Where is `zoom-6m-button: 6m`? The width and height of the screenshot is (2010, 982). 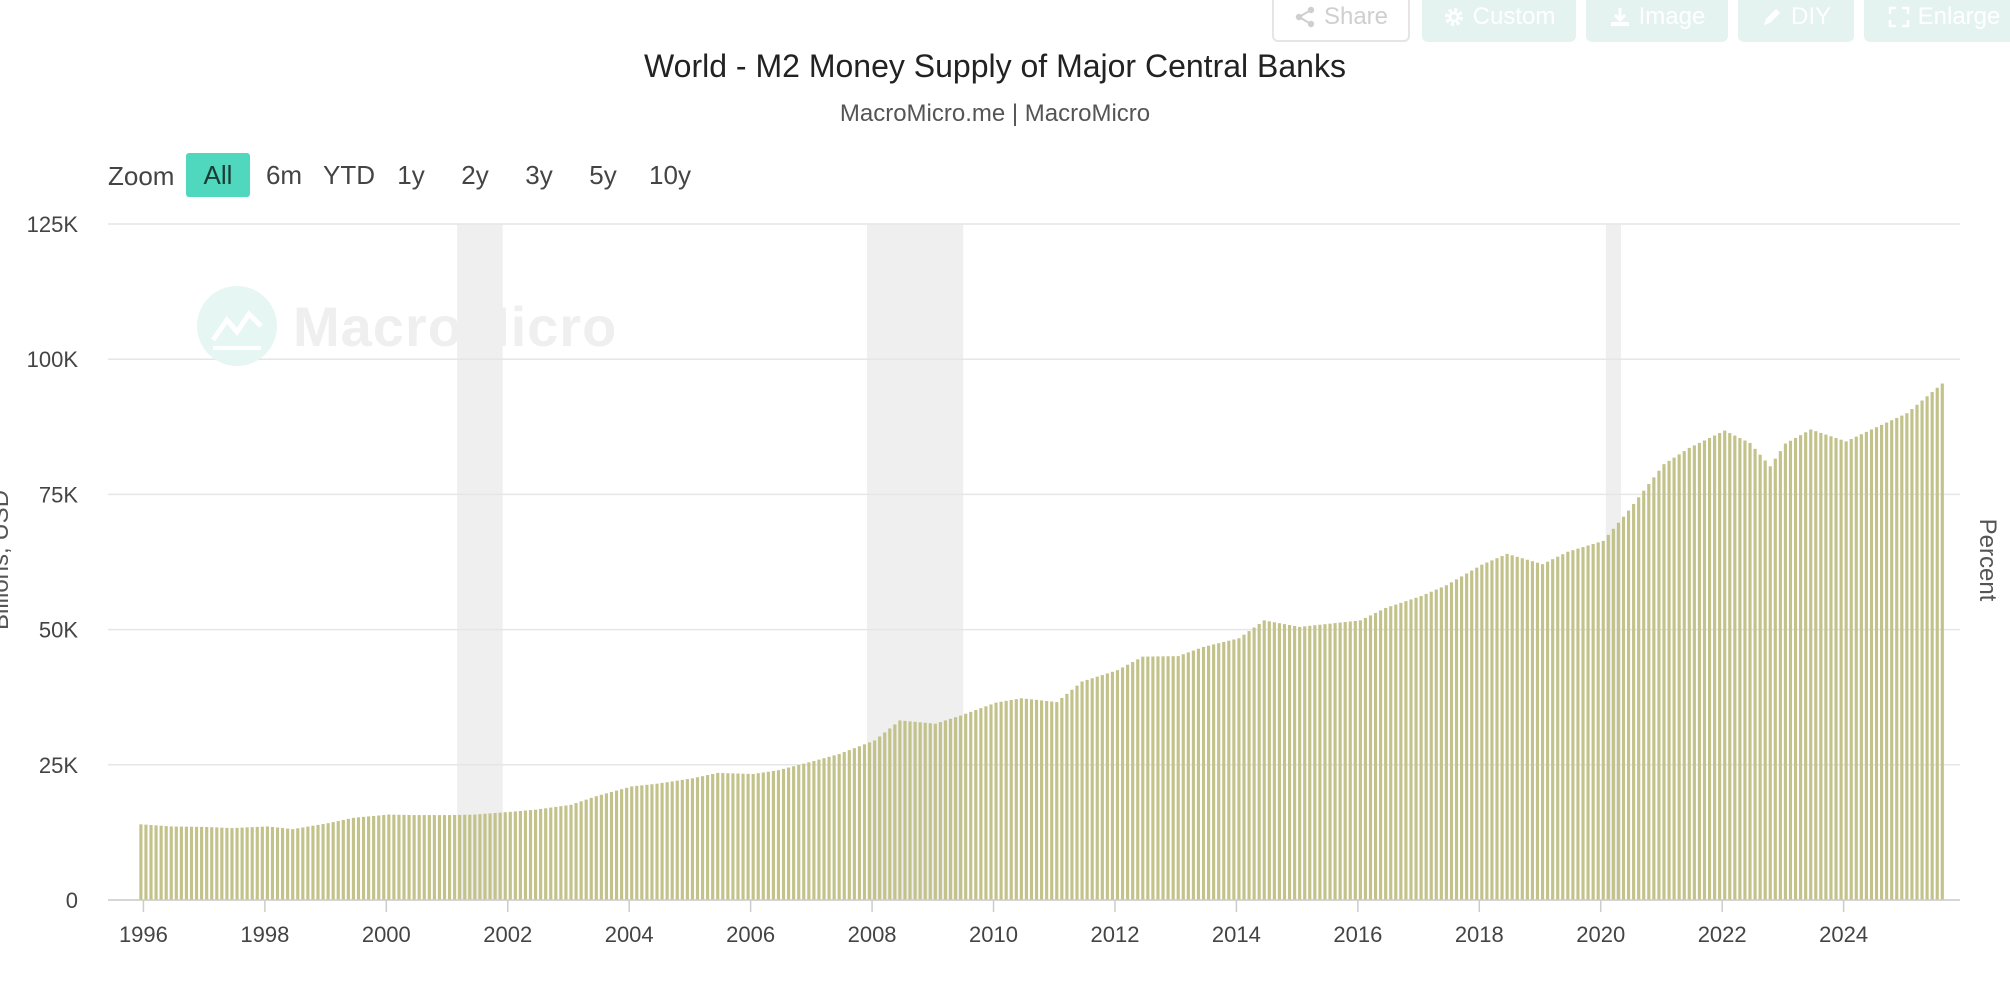 zoom-6m-button: 6m is located at coordinates (284, 175).